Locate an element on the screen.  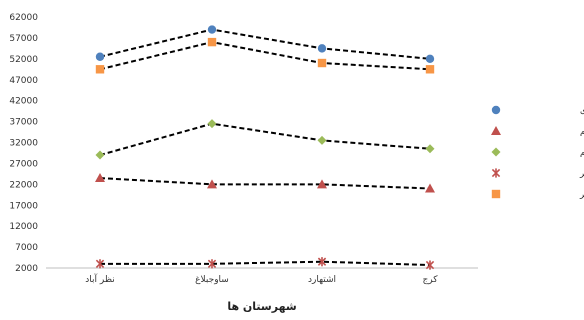
x-axis-title: شهرستان ها is located at coordinates (261, 306).